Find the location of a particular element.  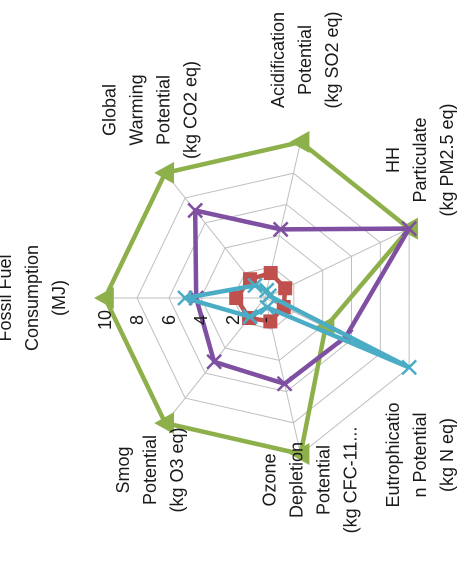

category-label-line: Particulate is located at coordinates (420, 159).